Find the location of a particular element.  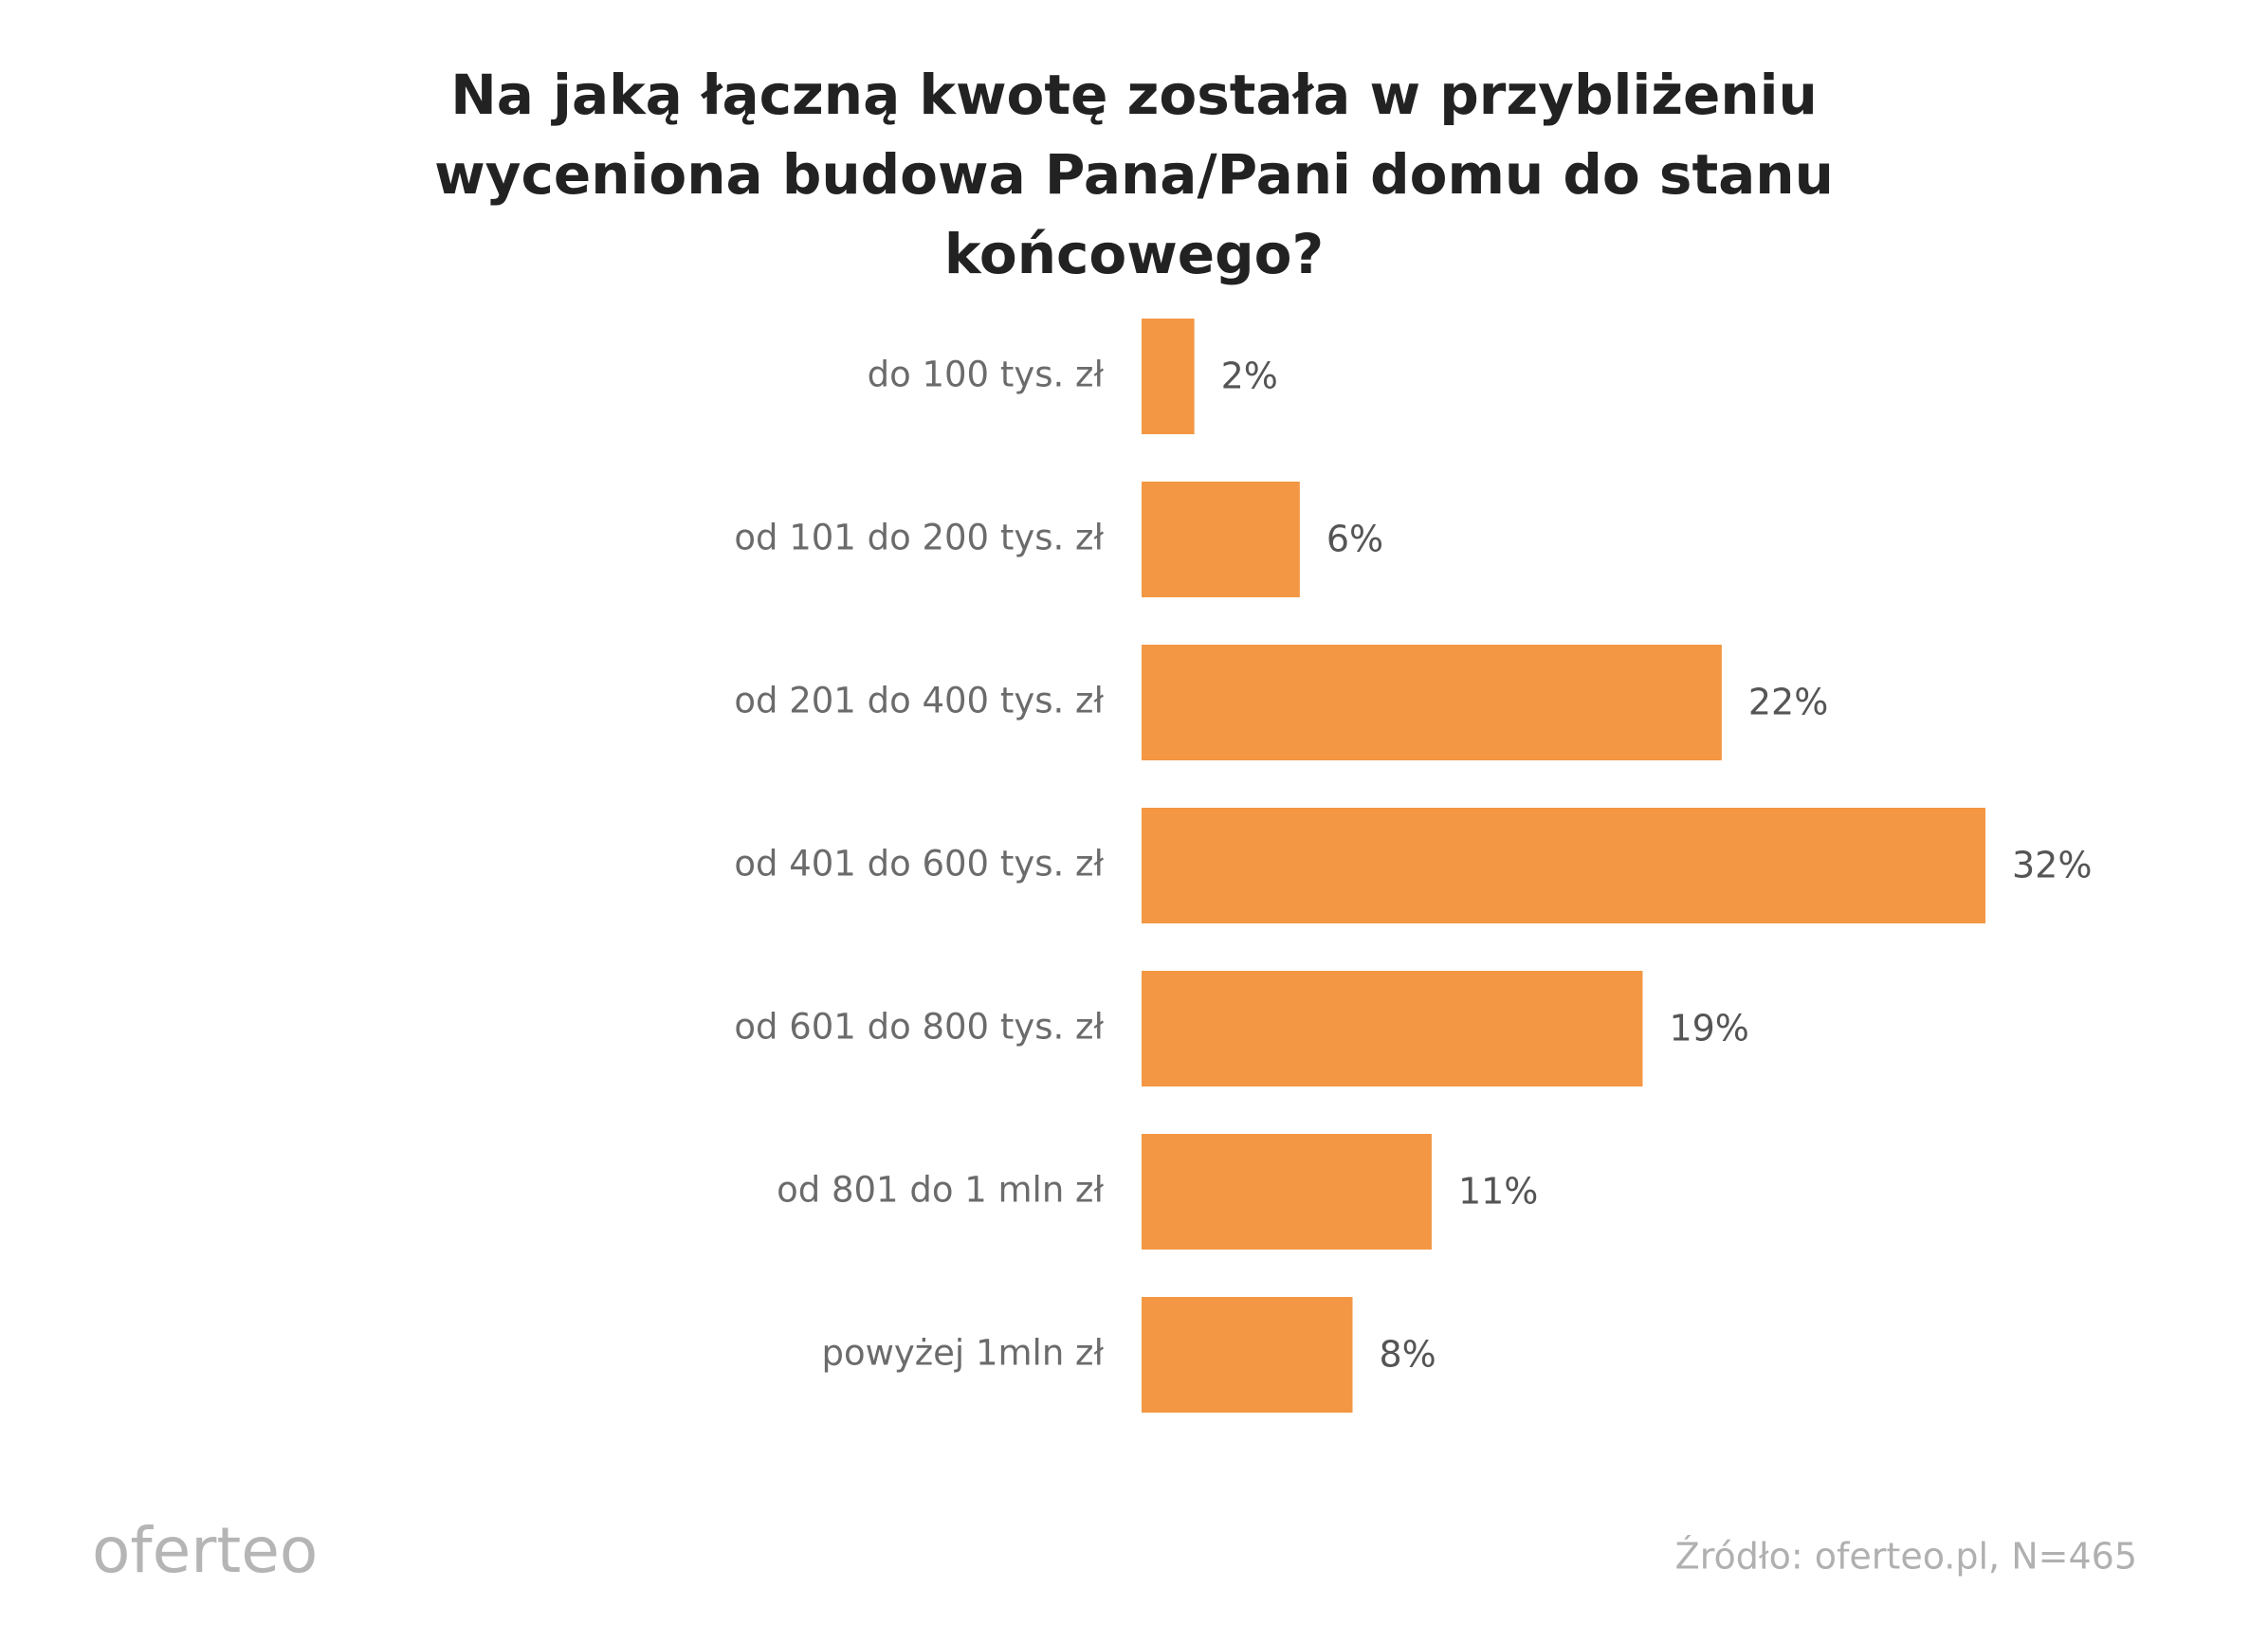

category-label: od 601 do 800 tys. zł is located at coordinates (919, 1027).